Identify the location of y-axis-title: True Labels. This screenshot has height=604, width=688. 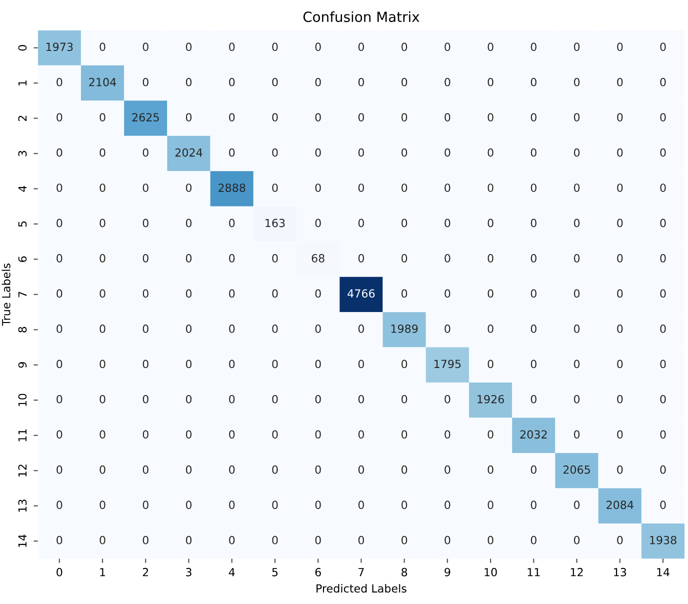
(6, 295).